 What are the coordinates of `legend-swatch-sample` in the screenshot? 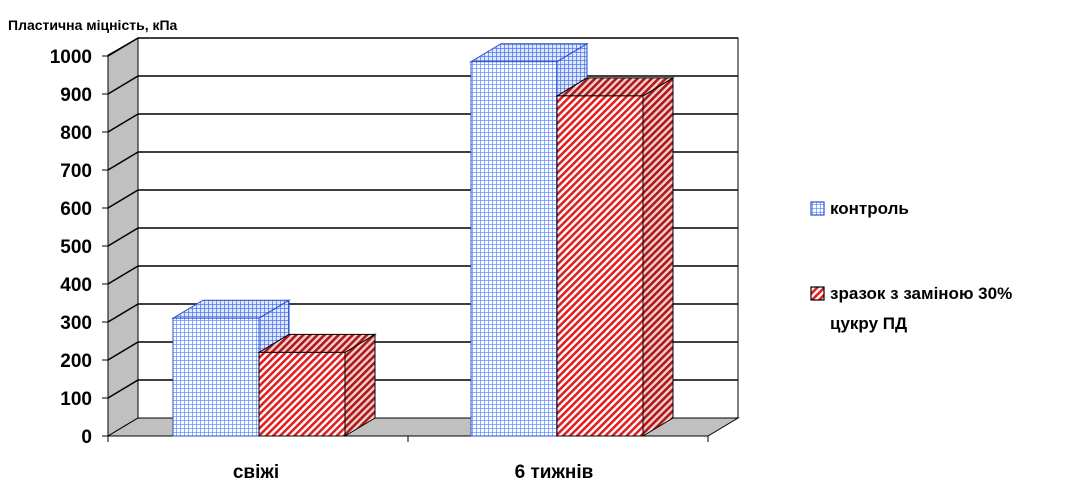 It's located at (817, 293).